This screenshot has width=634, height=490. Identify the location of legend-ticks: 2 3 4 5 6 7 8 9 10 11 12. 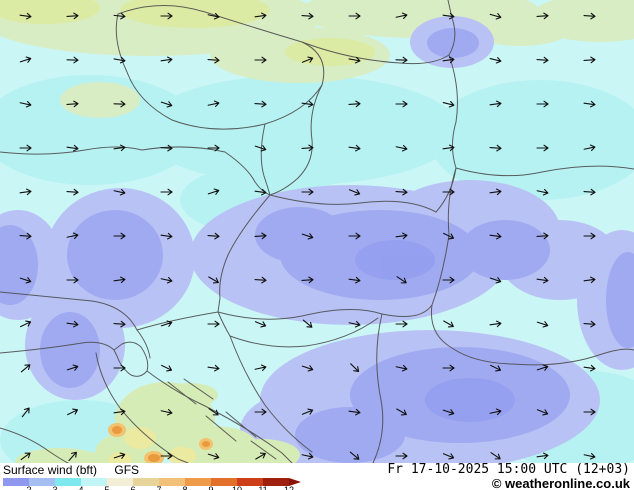
(158, 488).